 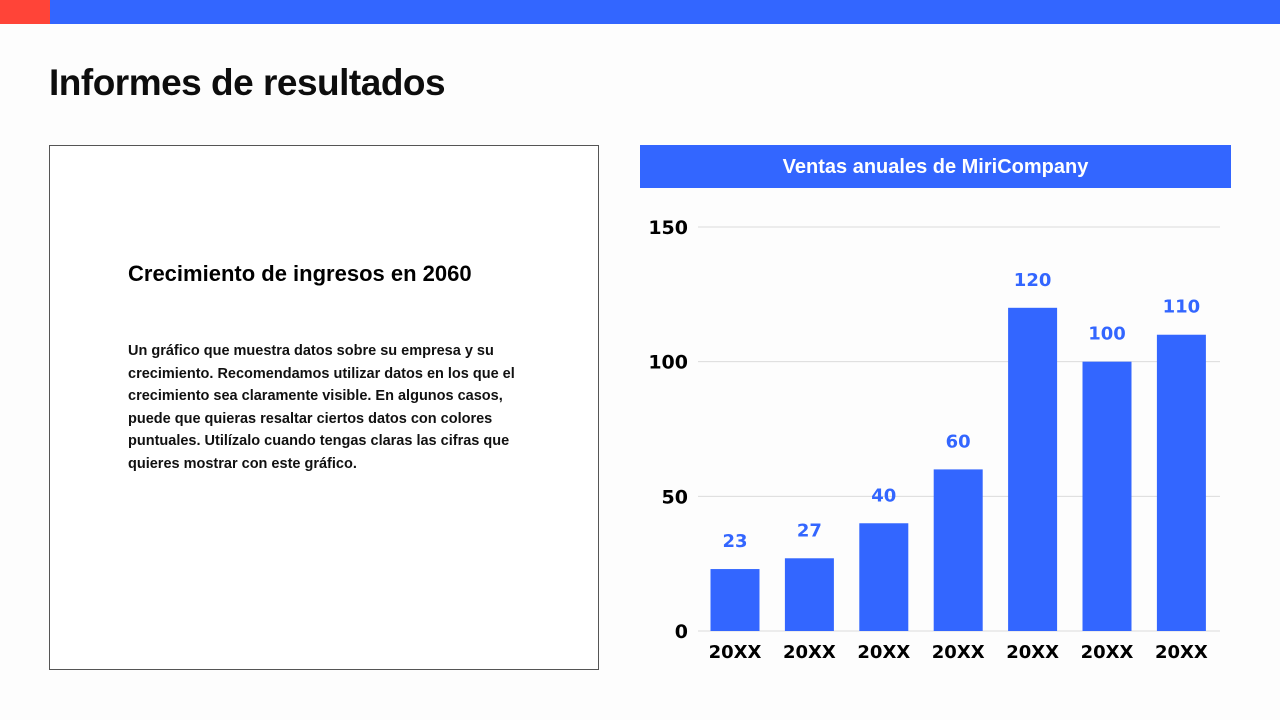 I want to click on card-heading: Crecimiento de ingresos en 2060, so click(x=300, y=273).